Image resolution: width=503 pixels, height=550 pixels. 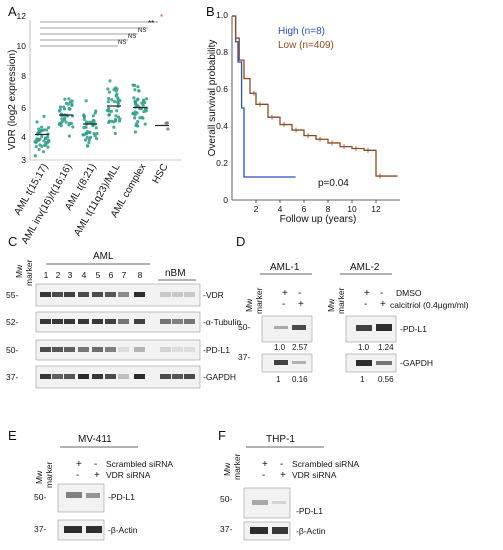 I want to click on blot-e-scr-label: Scrambled siRNA, so click(x=139, y=464).